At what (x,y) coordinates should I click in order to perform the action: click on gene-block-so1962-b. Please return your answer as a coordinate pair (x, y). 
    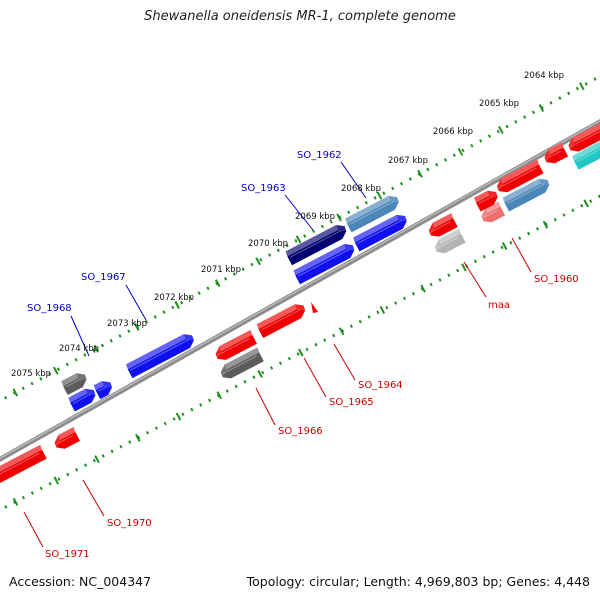
    Looking at the image, I should click on (380, 233).